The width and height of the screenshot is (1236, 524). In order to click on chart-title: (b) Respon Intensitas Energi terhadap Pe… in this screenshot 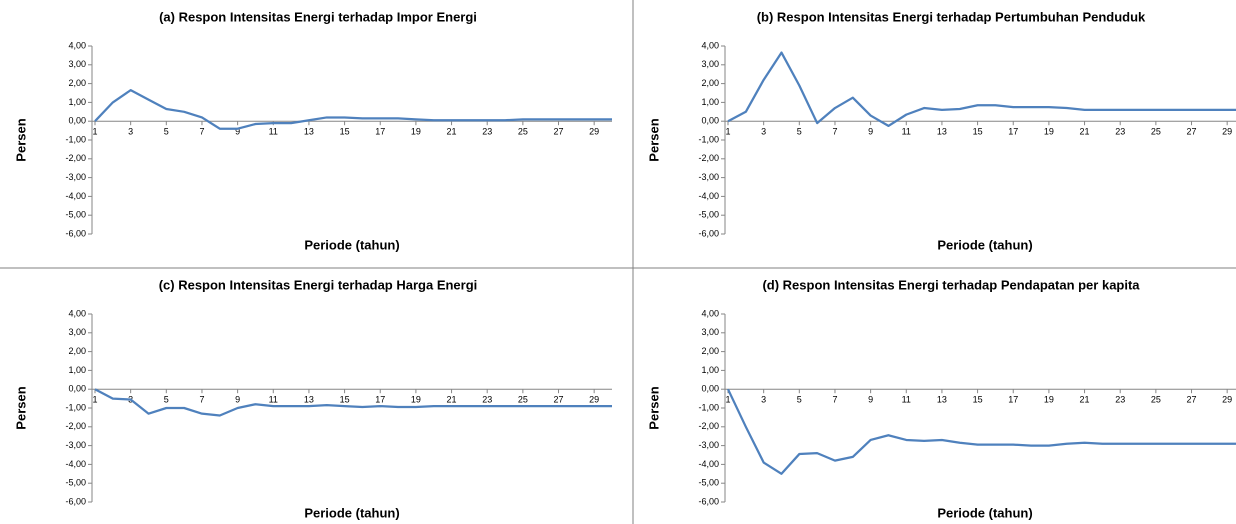, I will do `click(951, 16)`.